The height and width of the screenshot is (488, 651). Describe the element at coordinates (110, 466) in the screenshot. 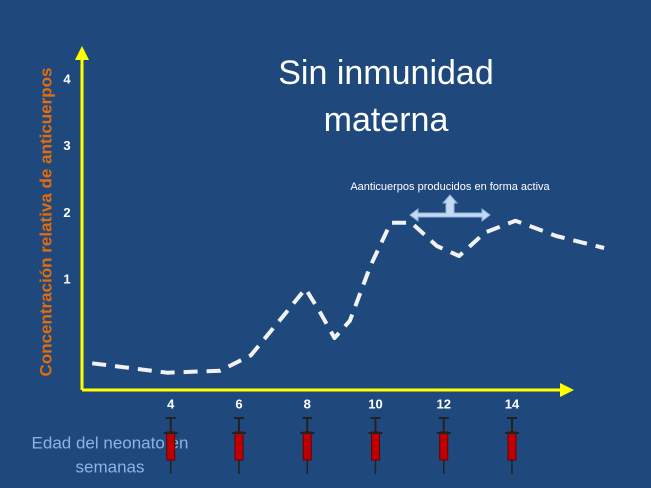

I see `x-axis-label: semanas` at that location.